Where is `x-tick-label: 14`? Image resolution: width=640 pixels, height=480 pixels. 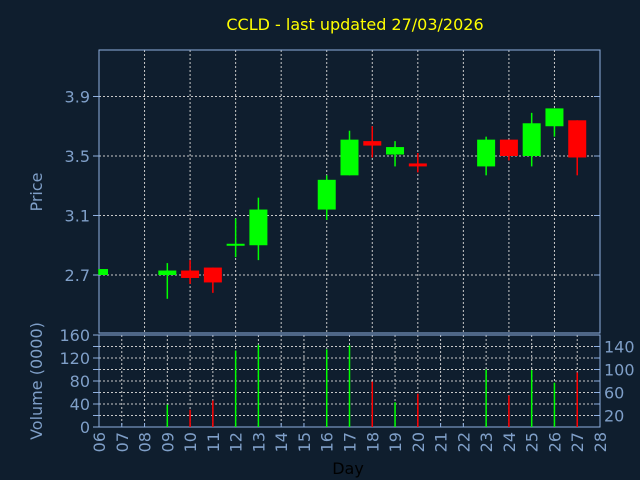
x-tick-label: 14 is located at coordinates (281, 442).